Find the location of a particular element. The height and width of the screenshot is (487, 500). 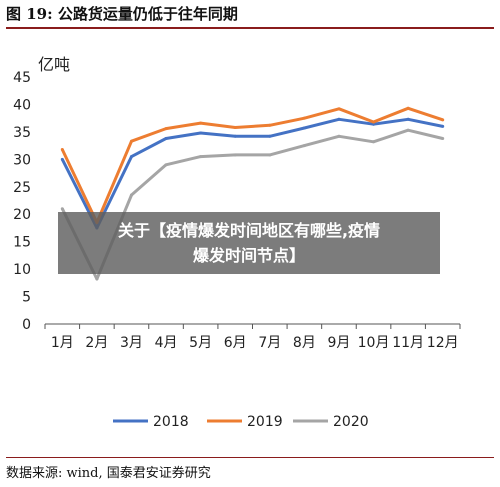

x-tick-label: 12月 is located at coordinates (443, 343).